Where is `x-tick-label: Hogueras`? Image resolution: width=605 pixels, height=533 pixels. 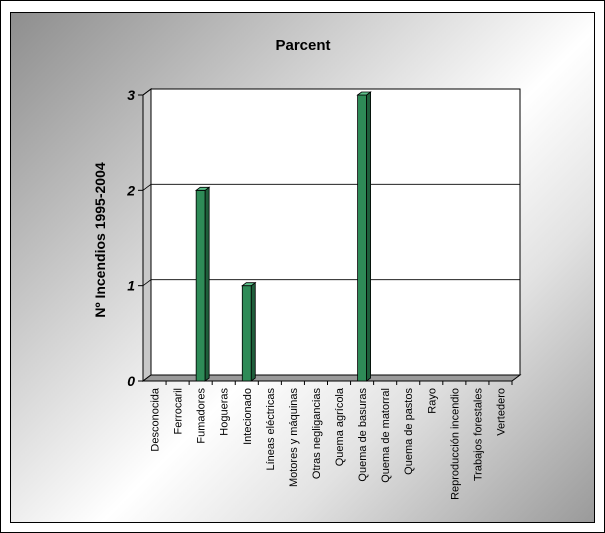
x-tick-label: Hogueras is located at coordinates (225, 412).